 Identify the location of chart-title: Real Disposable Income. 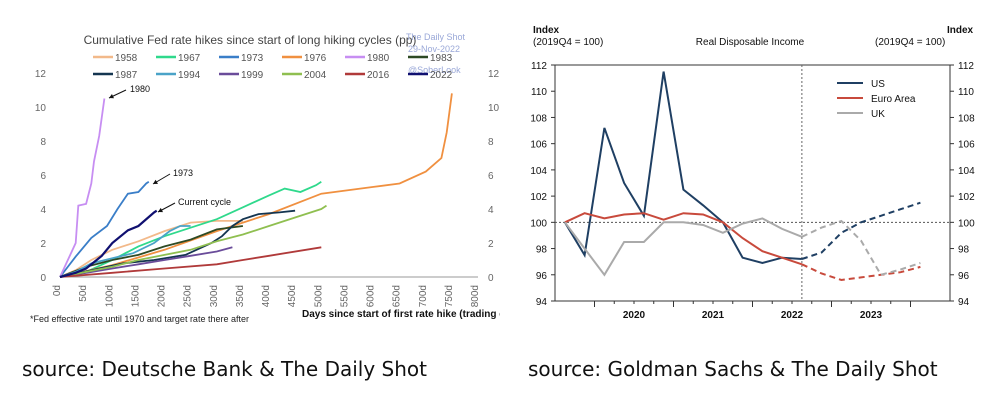
(750, 42).